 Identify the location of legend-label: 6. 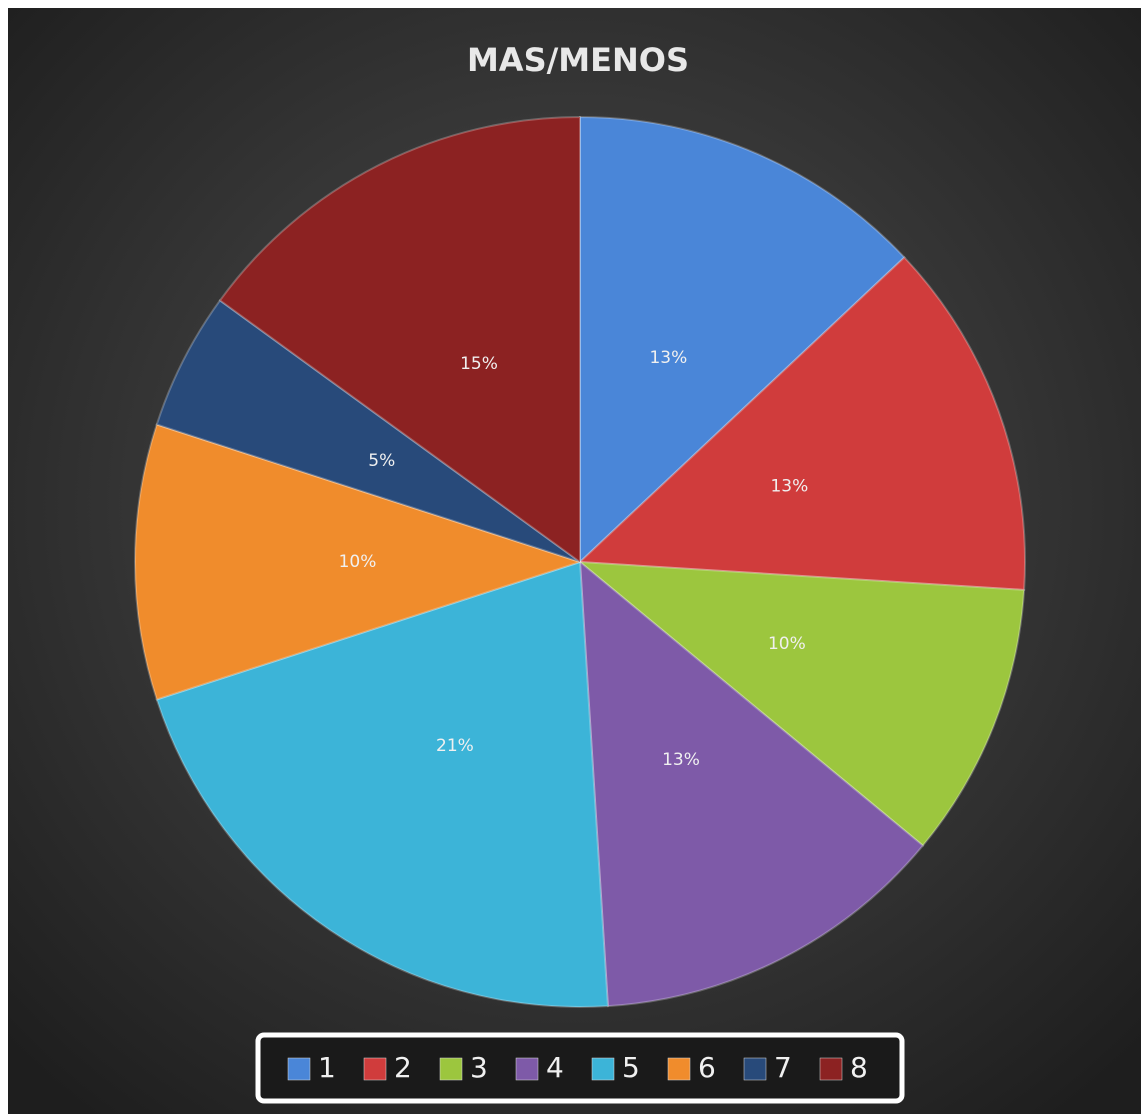
(707, 1067).